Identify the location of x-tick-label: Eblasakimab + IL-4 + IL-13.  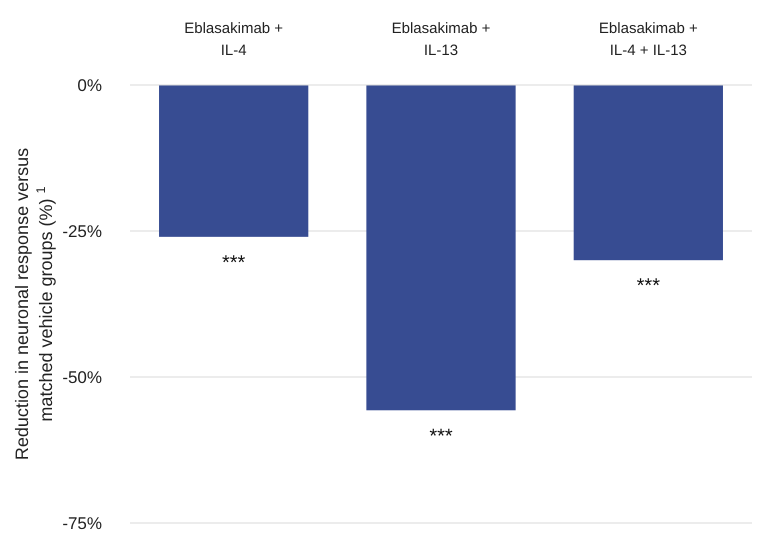
(648, 39).